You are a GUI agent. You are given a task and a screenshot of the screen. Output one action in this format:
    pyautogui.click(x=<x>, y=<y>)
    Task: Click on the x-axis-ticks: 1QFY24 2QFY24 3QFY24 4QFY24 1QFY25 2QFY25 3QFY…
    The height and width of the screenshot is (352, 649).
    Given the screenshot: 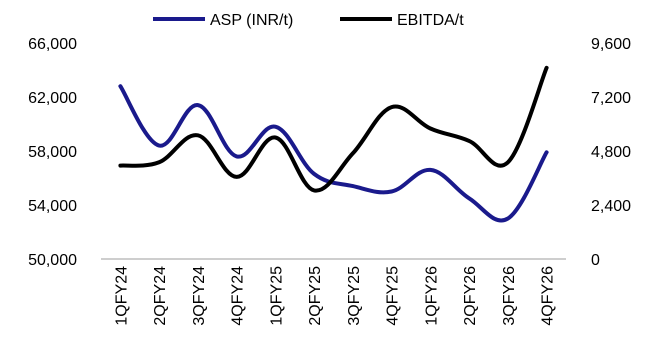 What is the action you would take?
    pyautogui.click(x=334, y=296)
    